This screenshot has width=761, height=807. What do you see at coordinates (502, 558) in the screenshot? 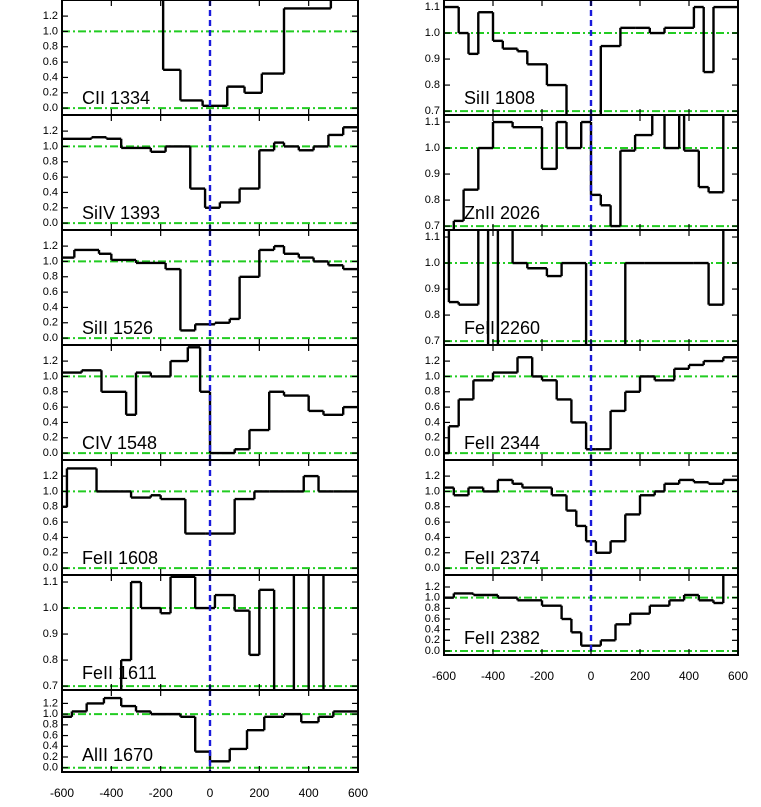
I see `line-label: FeII 2374` at bounding box center [502, 558].